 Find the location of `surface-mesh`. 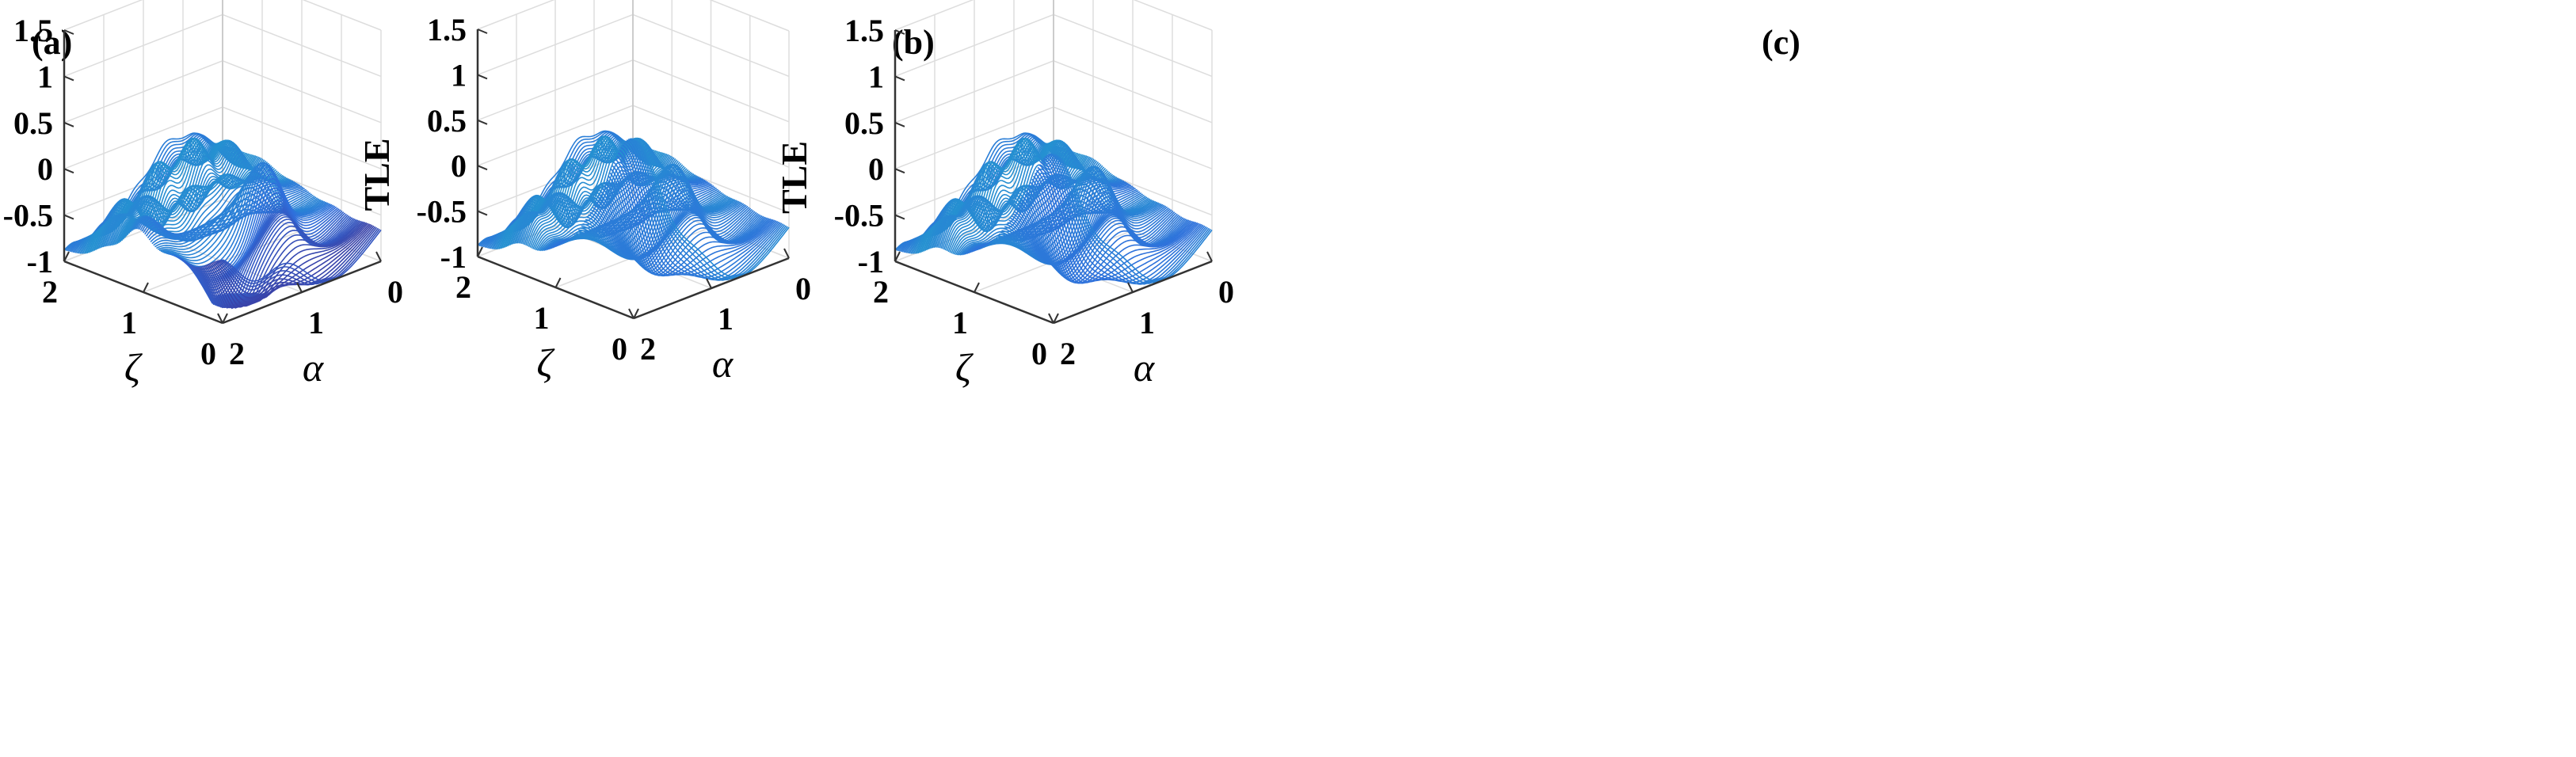

surface-mesh is located at coordinates (1054, 208).